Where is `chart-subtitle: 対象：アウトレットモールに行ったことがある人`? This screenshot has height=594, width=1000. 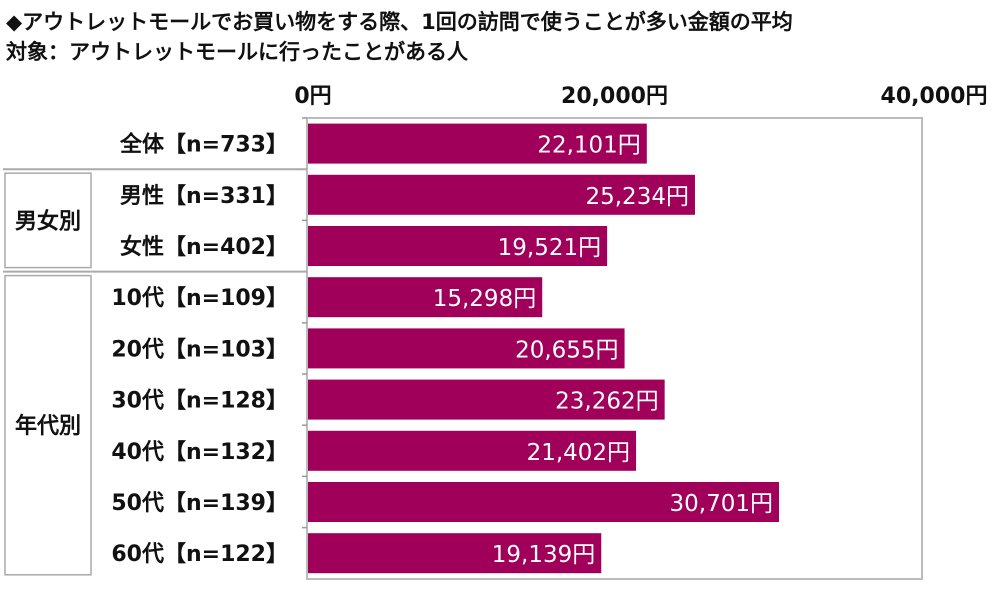
chart-subtitle: 対象：アウトレットモールに行ったことがある人 is located at coordinates (237, 52).